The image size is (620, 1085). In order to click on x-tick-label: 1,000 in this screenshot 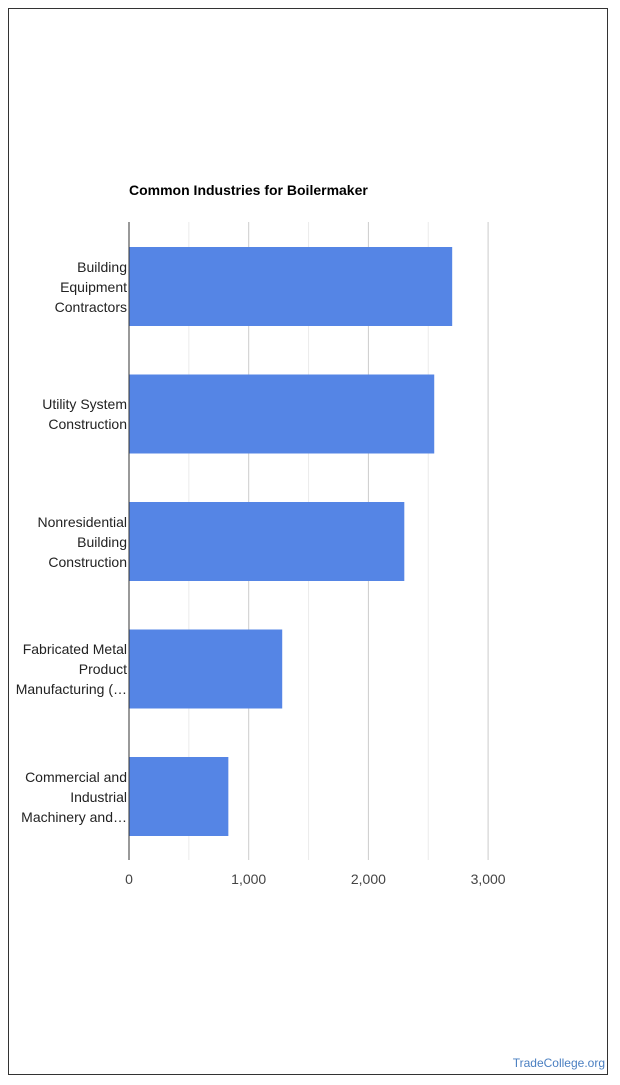, I will do `click(248, 879)`.